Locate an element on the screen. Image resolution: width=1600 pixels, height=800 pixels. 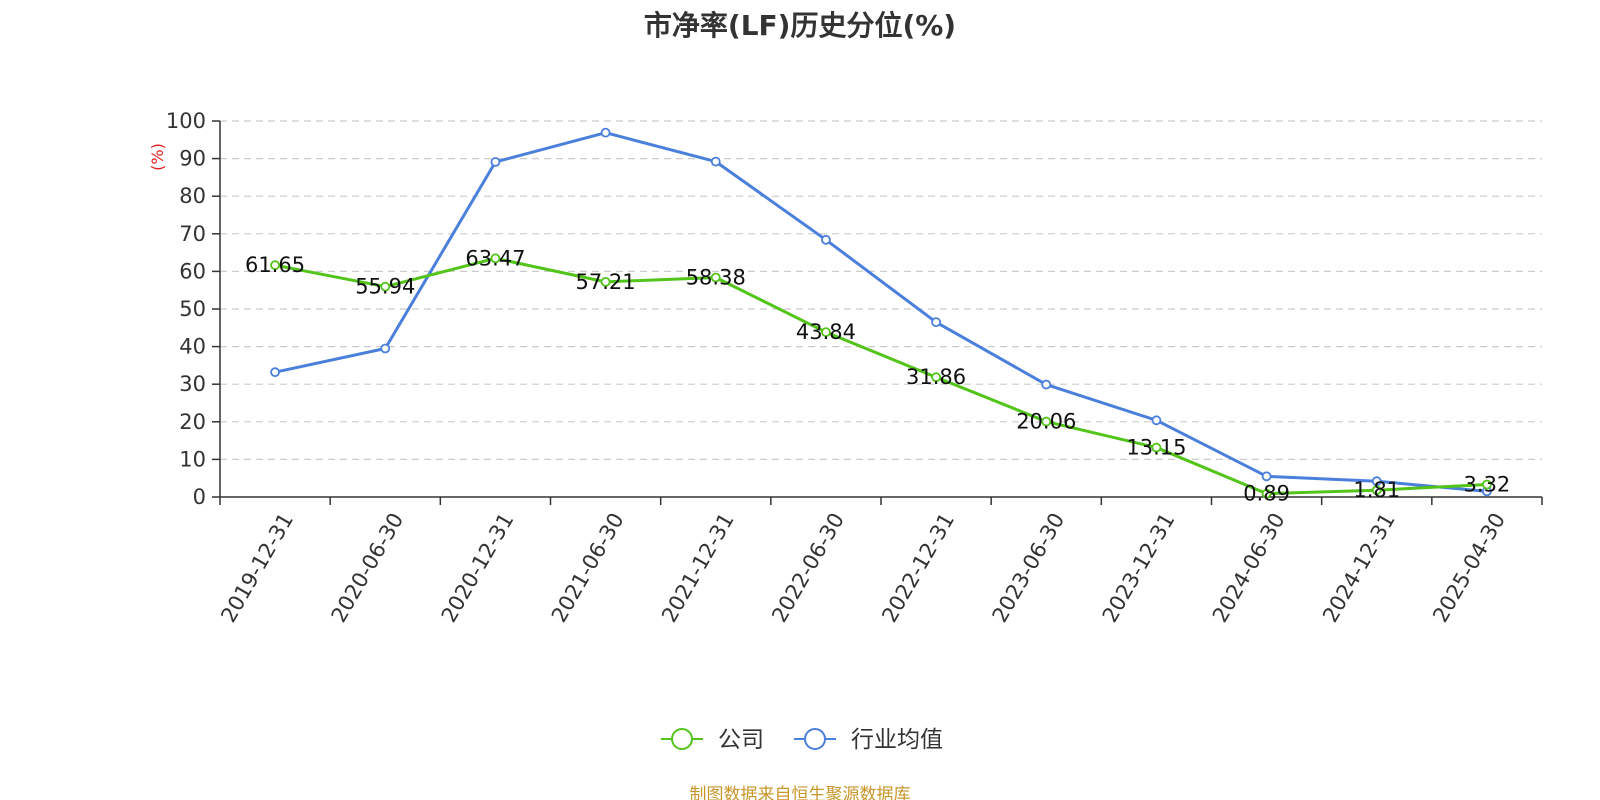
data-label: 13.15 is located at coordinates (1156, 448).